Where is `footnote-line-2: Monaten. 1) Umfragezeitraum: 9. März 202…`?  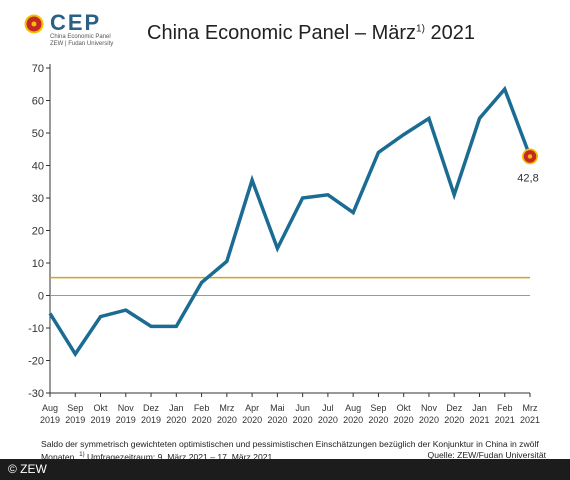 footnote-line-2: Monaten. 1) Umfragezeitraum: 9. März 202… is located at coordinates (293, 456).